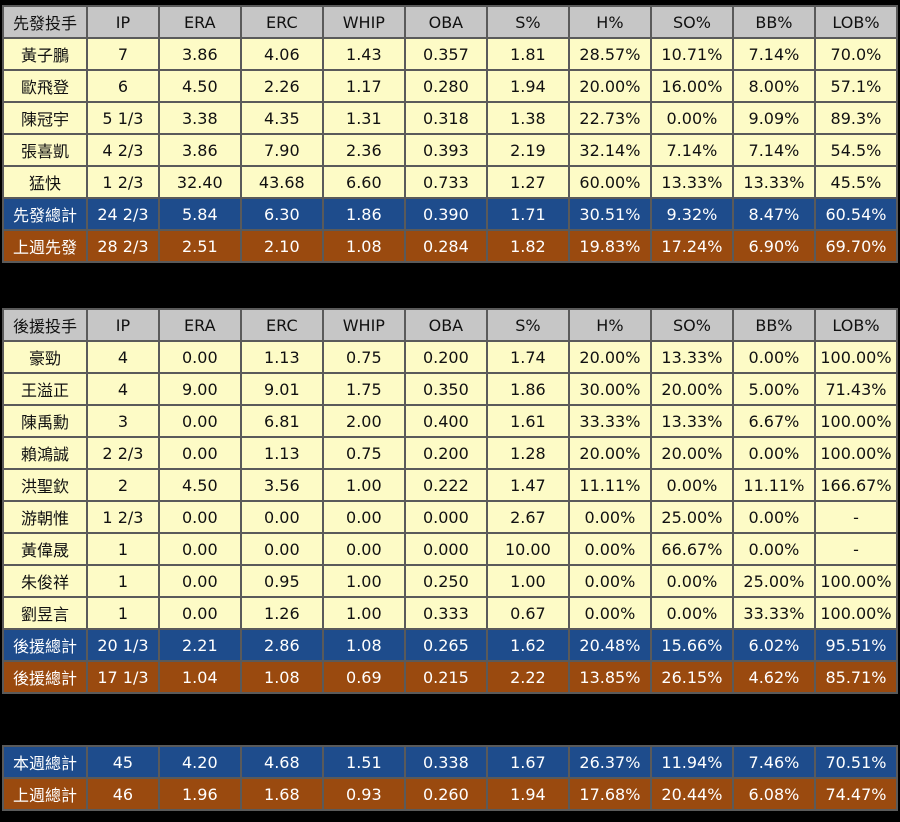  Describe the element at coordinates (691, 357) in the screenshot. I see `cell-so-pct: 13.33%` at that location.